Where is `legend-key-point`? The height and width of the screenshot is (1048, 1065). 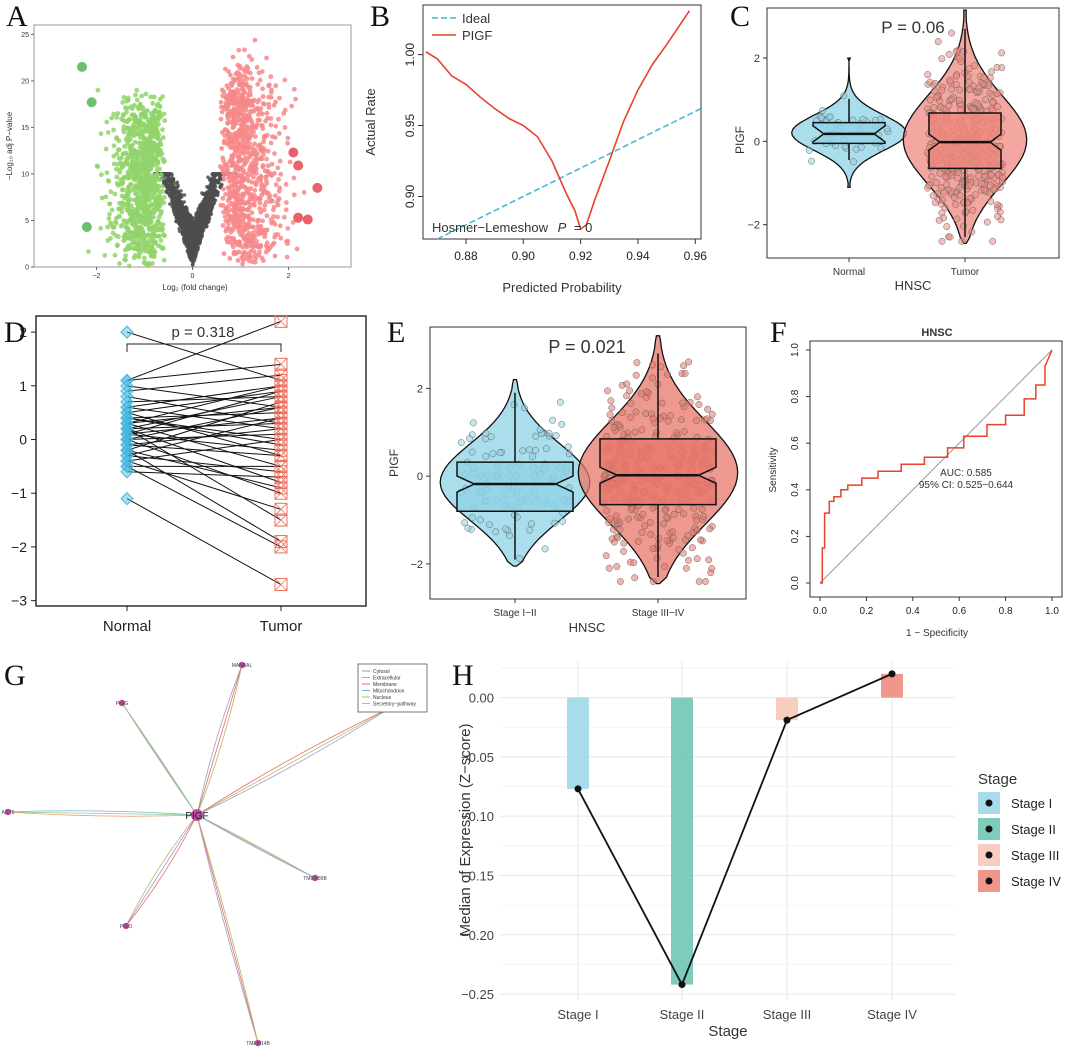 legend-key-point is located at coordinates (989, 855).